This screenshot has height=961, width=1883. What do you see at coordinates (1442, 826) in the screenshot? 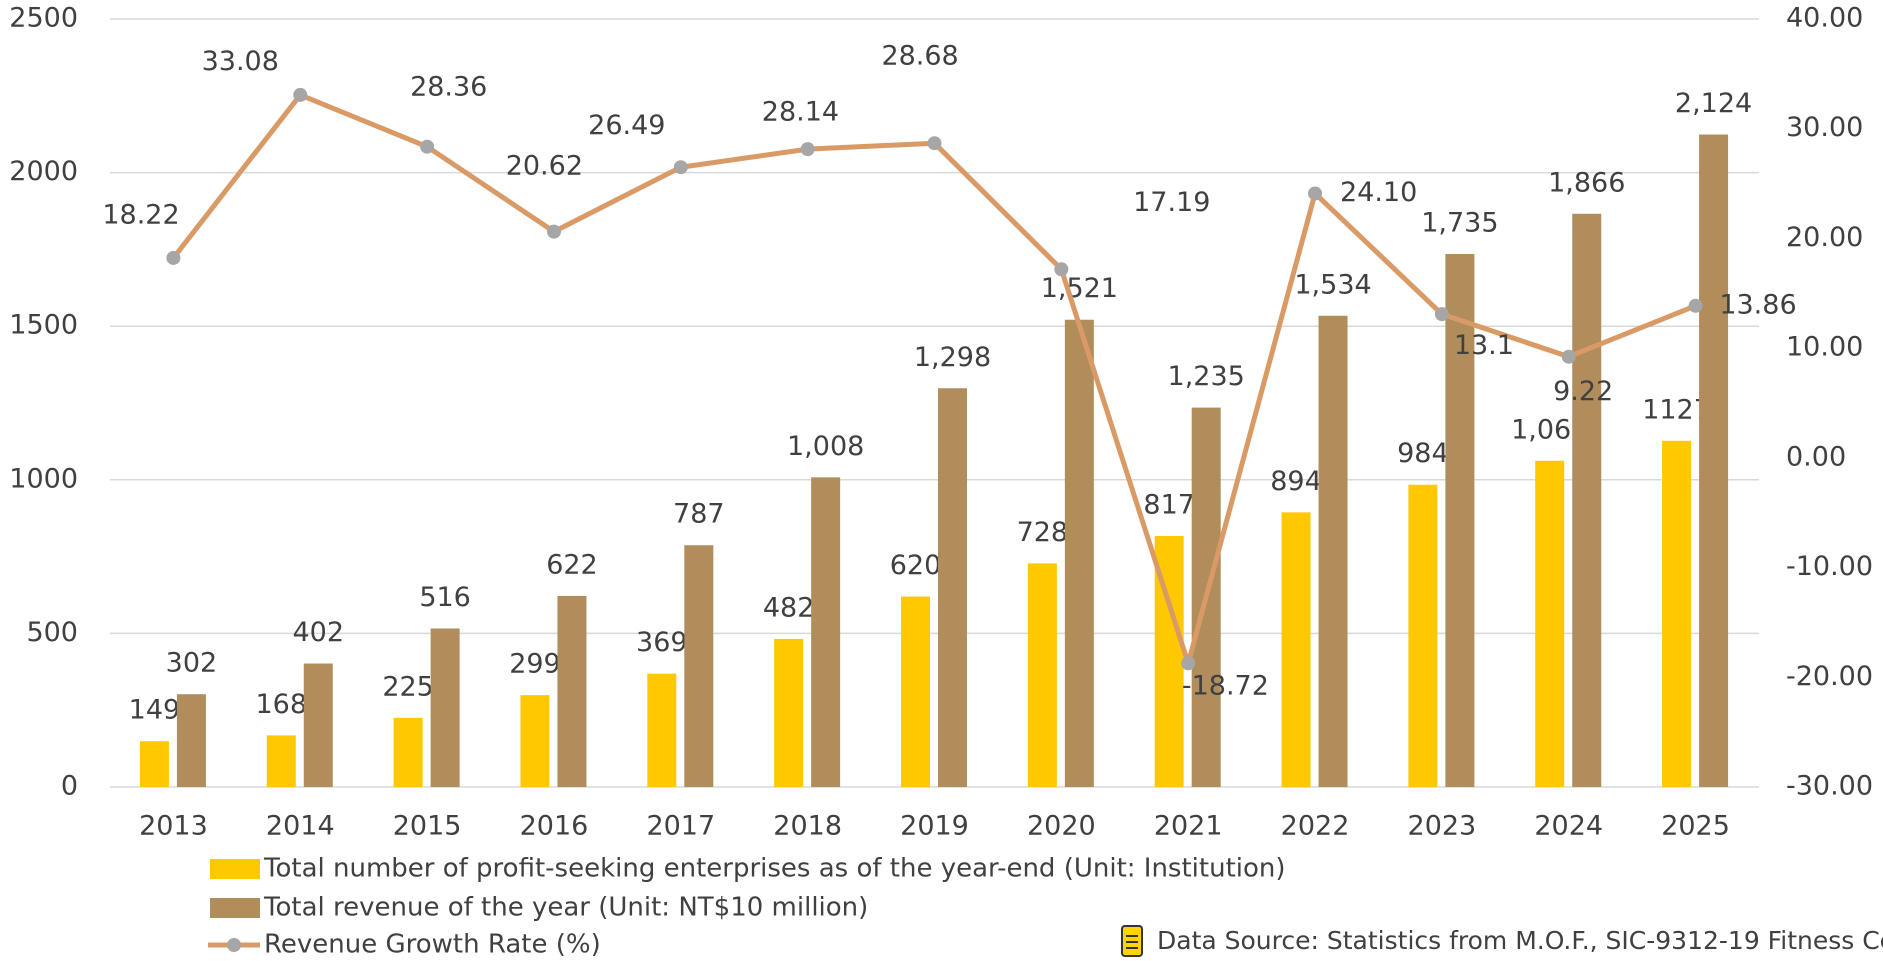
I see `x-tick-label: 2023` at bounding box center [1442, 826].